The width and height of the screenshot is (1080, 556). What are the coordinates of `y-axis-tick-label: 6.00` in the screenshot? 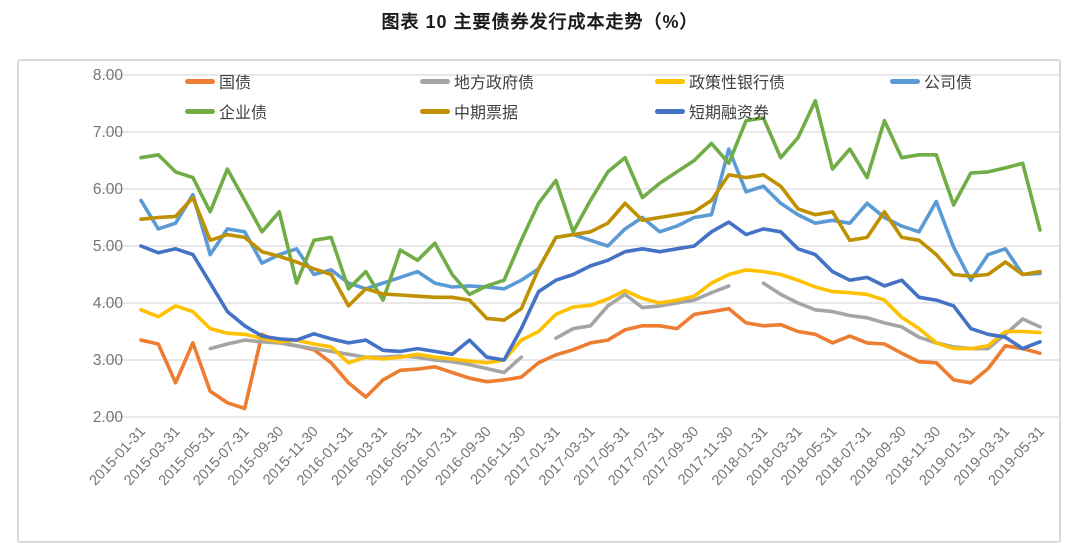 It's located at (108, 189).